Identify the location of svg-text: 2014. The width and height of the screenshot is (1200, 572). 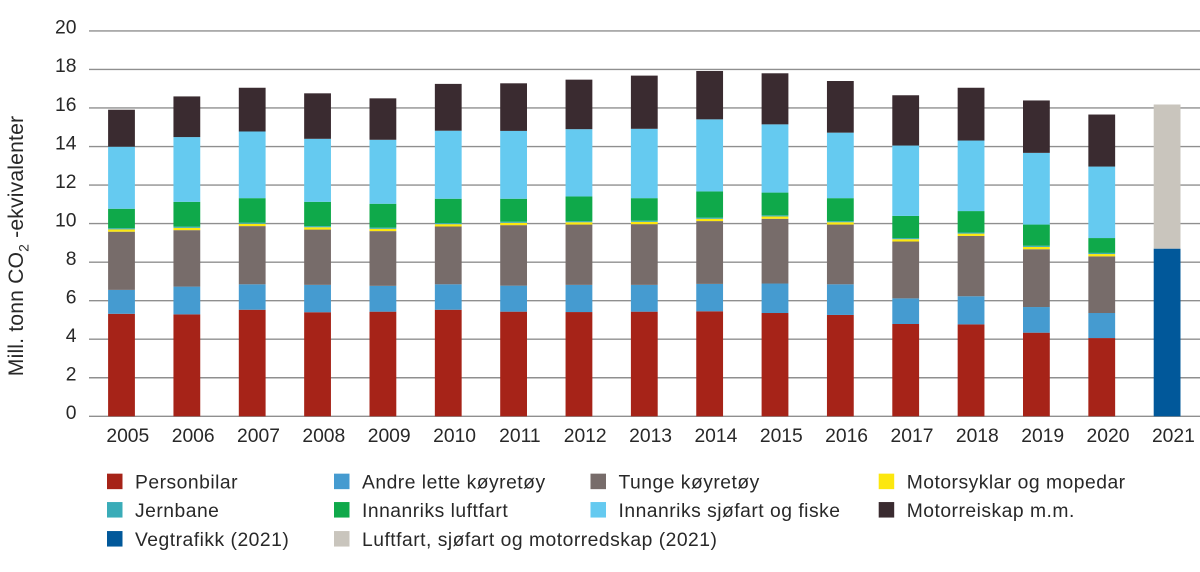
(715, 436).